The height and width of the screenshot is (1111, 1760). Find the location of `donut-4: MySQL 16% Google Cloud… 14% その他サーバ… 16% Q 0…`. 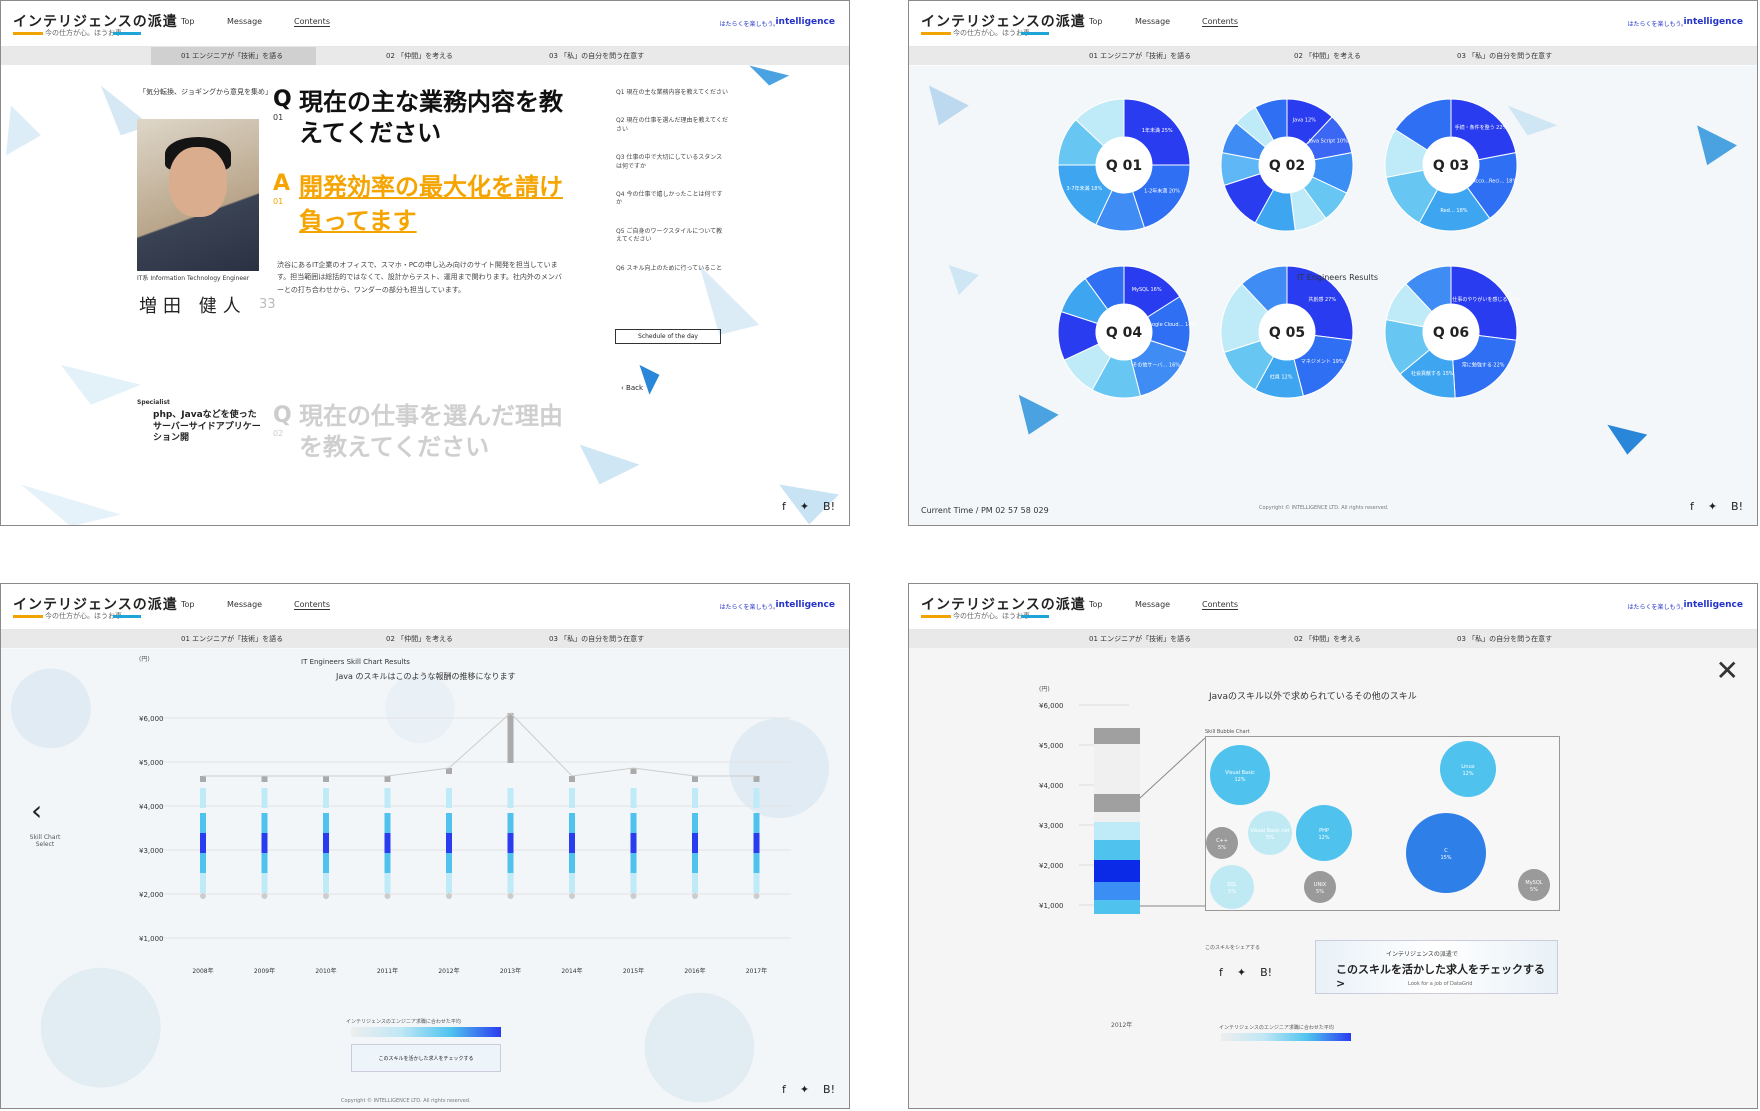

donut-4: MySQL 16% Google Cloud… 14% その他サーバ… 16% Q 0… is located at coordinates (1126, 332).